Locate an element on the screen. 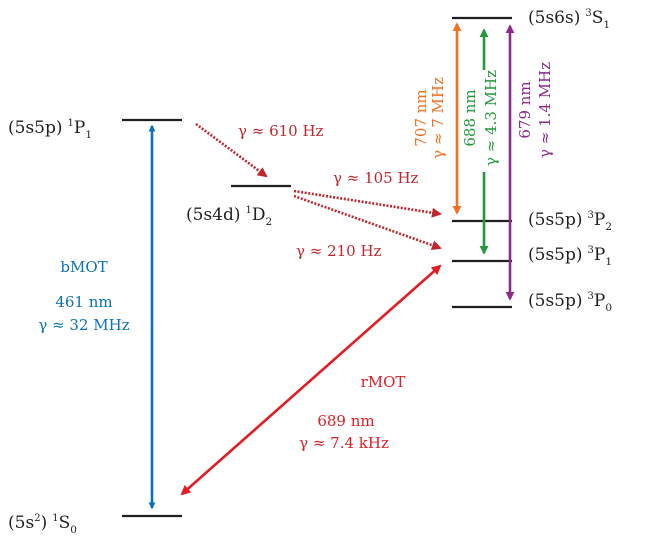  decay-label-d2-p2: γ ≈ 105 Hz is located at coordinates (376, 178).